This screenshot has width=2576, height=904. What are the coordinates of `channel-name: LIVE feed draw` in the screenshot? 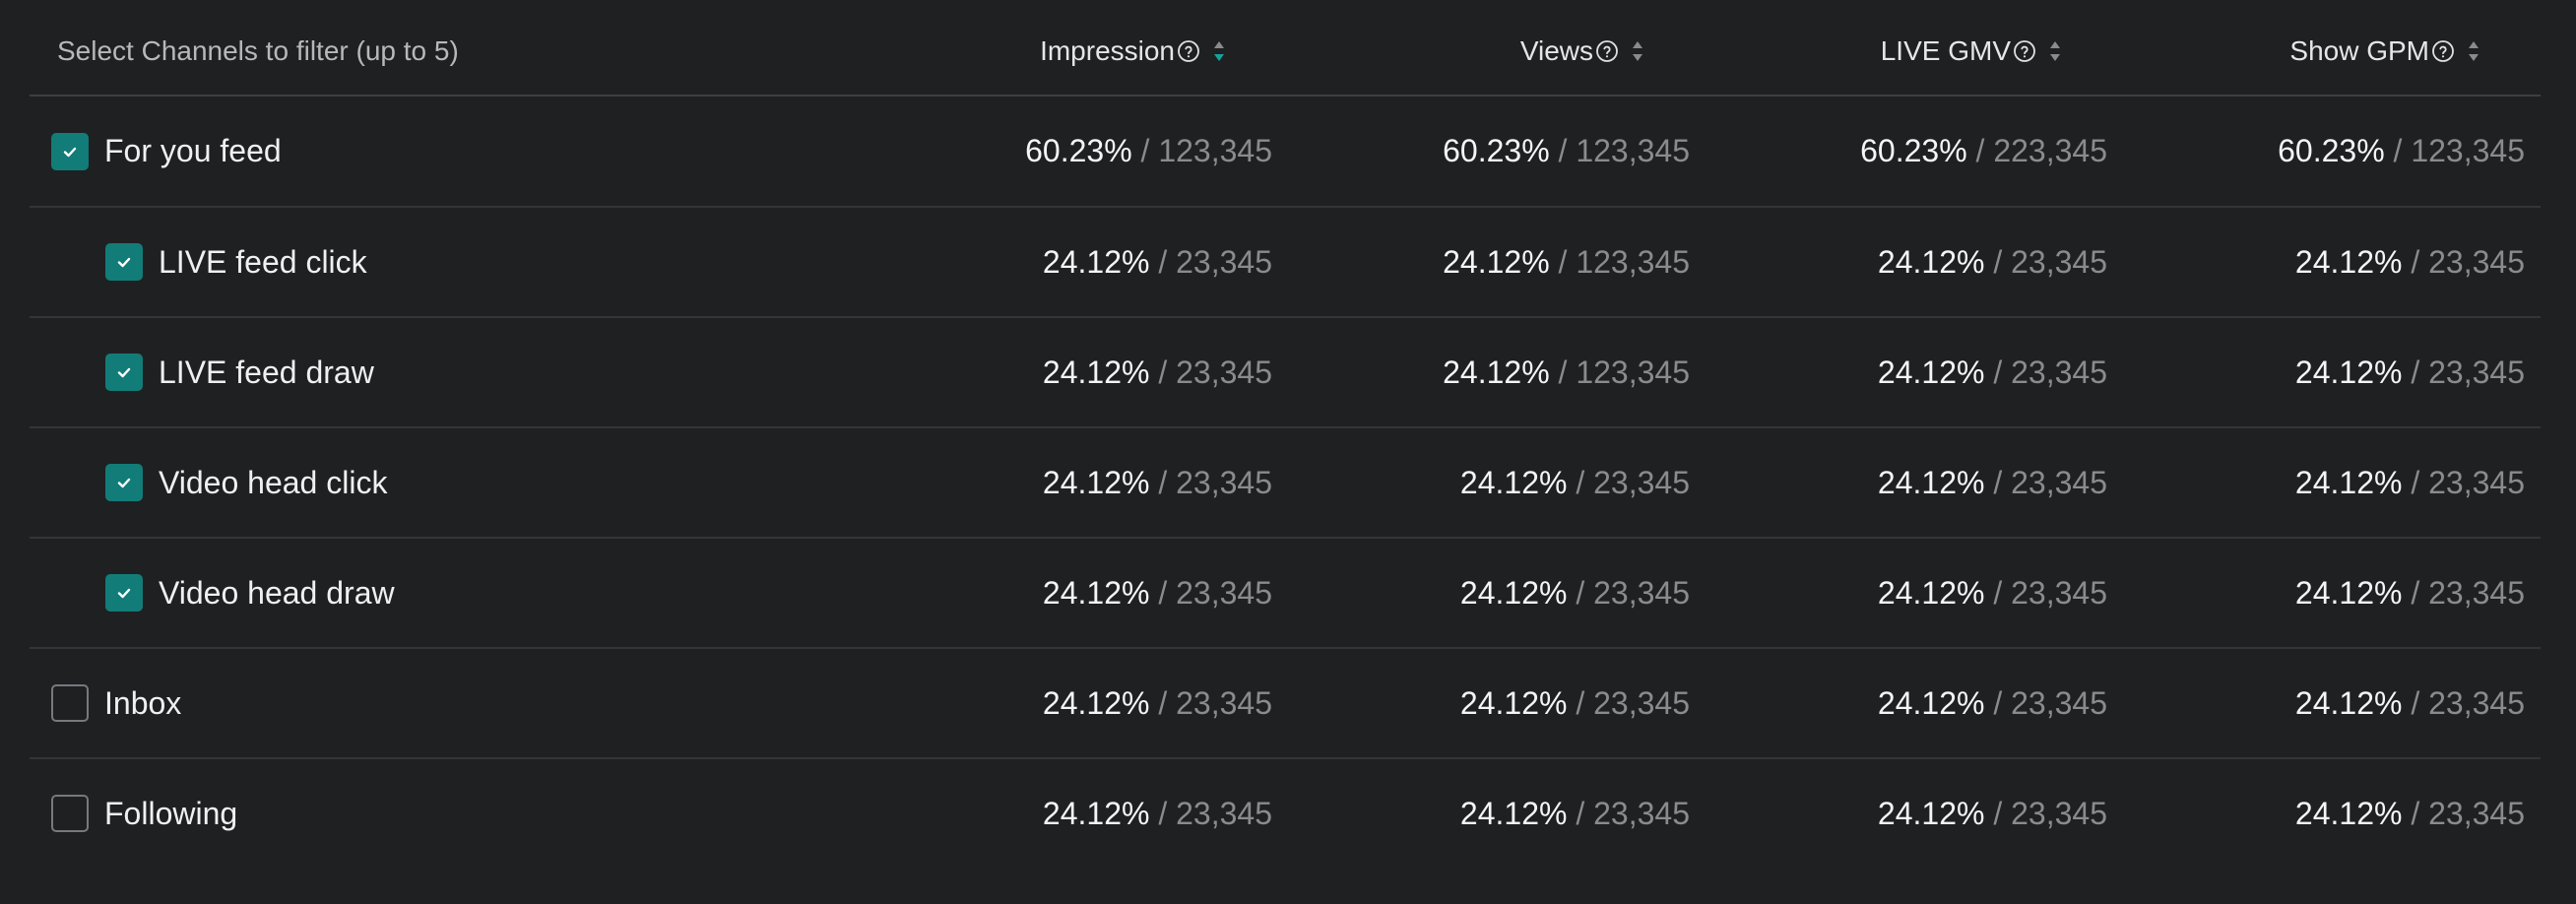 It's located at (266, 372).